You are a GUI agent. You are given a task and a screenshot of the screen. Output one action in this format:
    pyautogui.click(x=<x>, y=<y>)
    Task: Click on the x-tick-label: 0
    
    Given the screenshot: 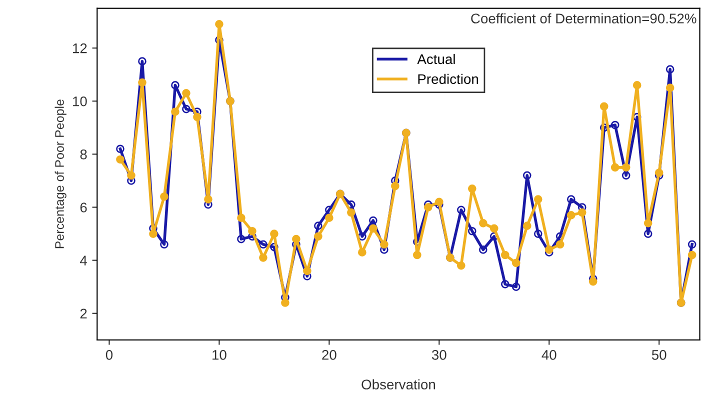 What is the action you would take?
    pyautogui.click(x=109, y=355)
    